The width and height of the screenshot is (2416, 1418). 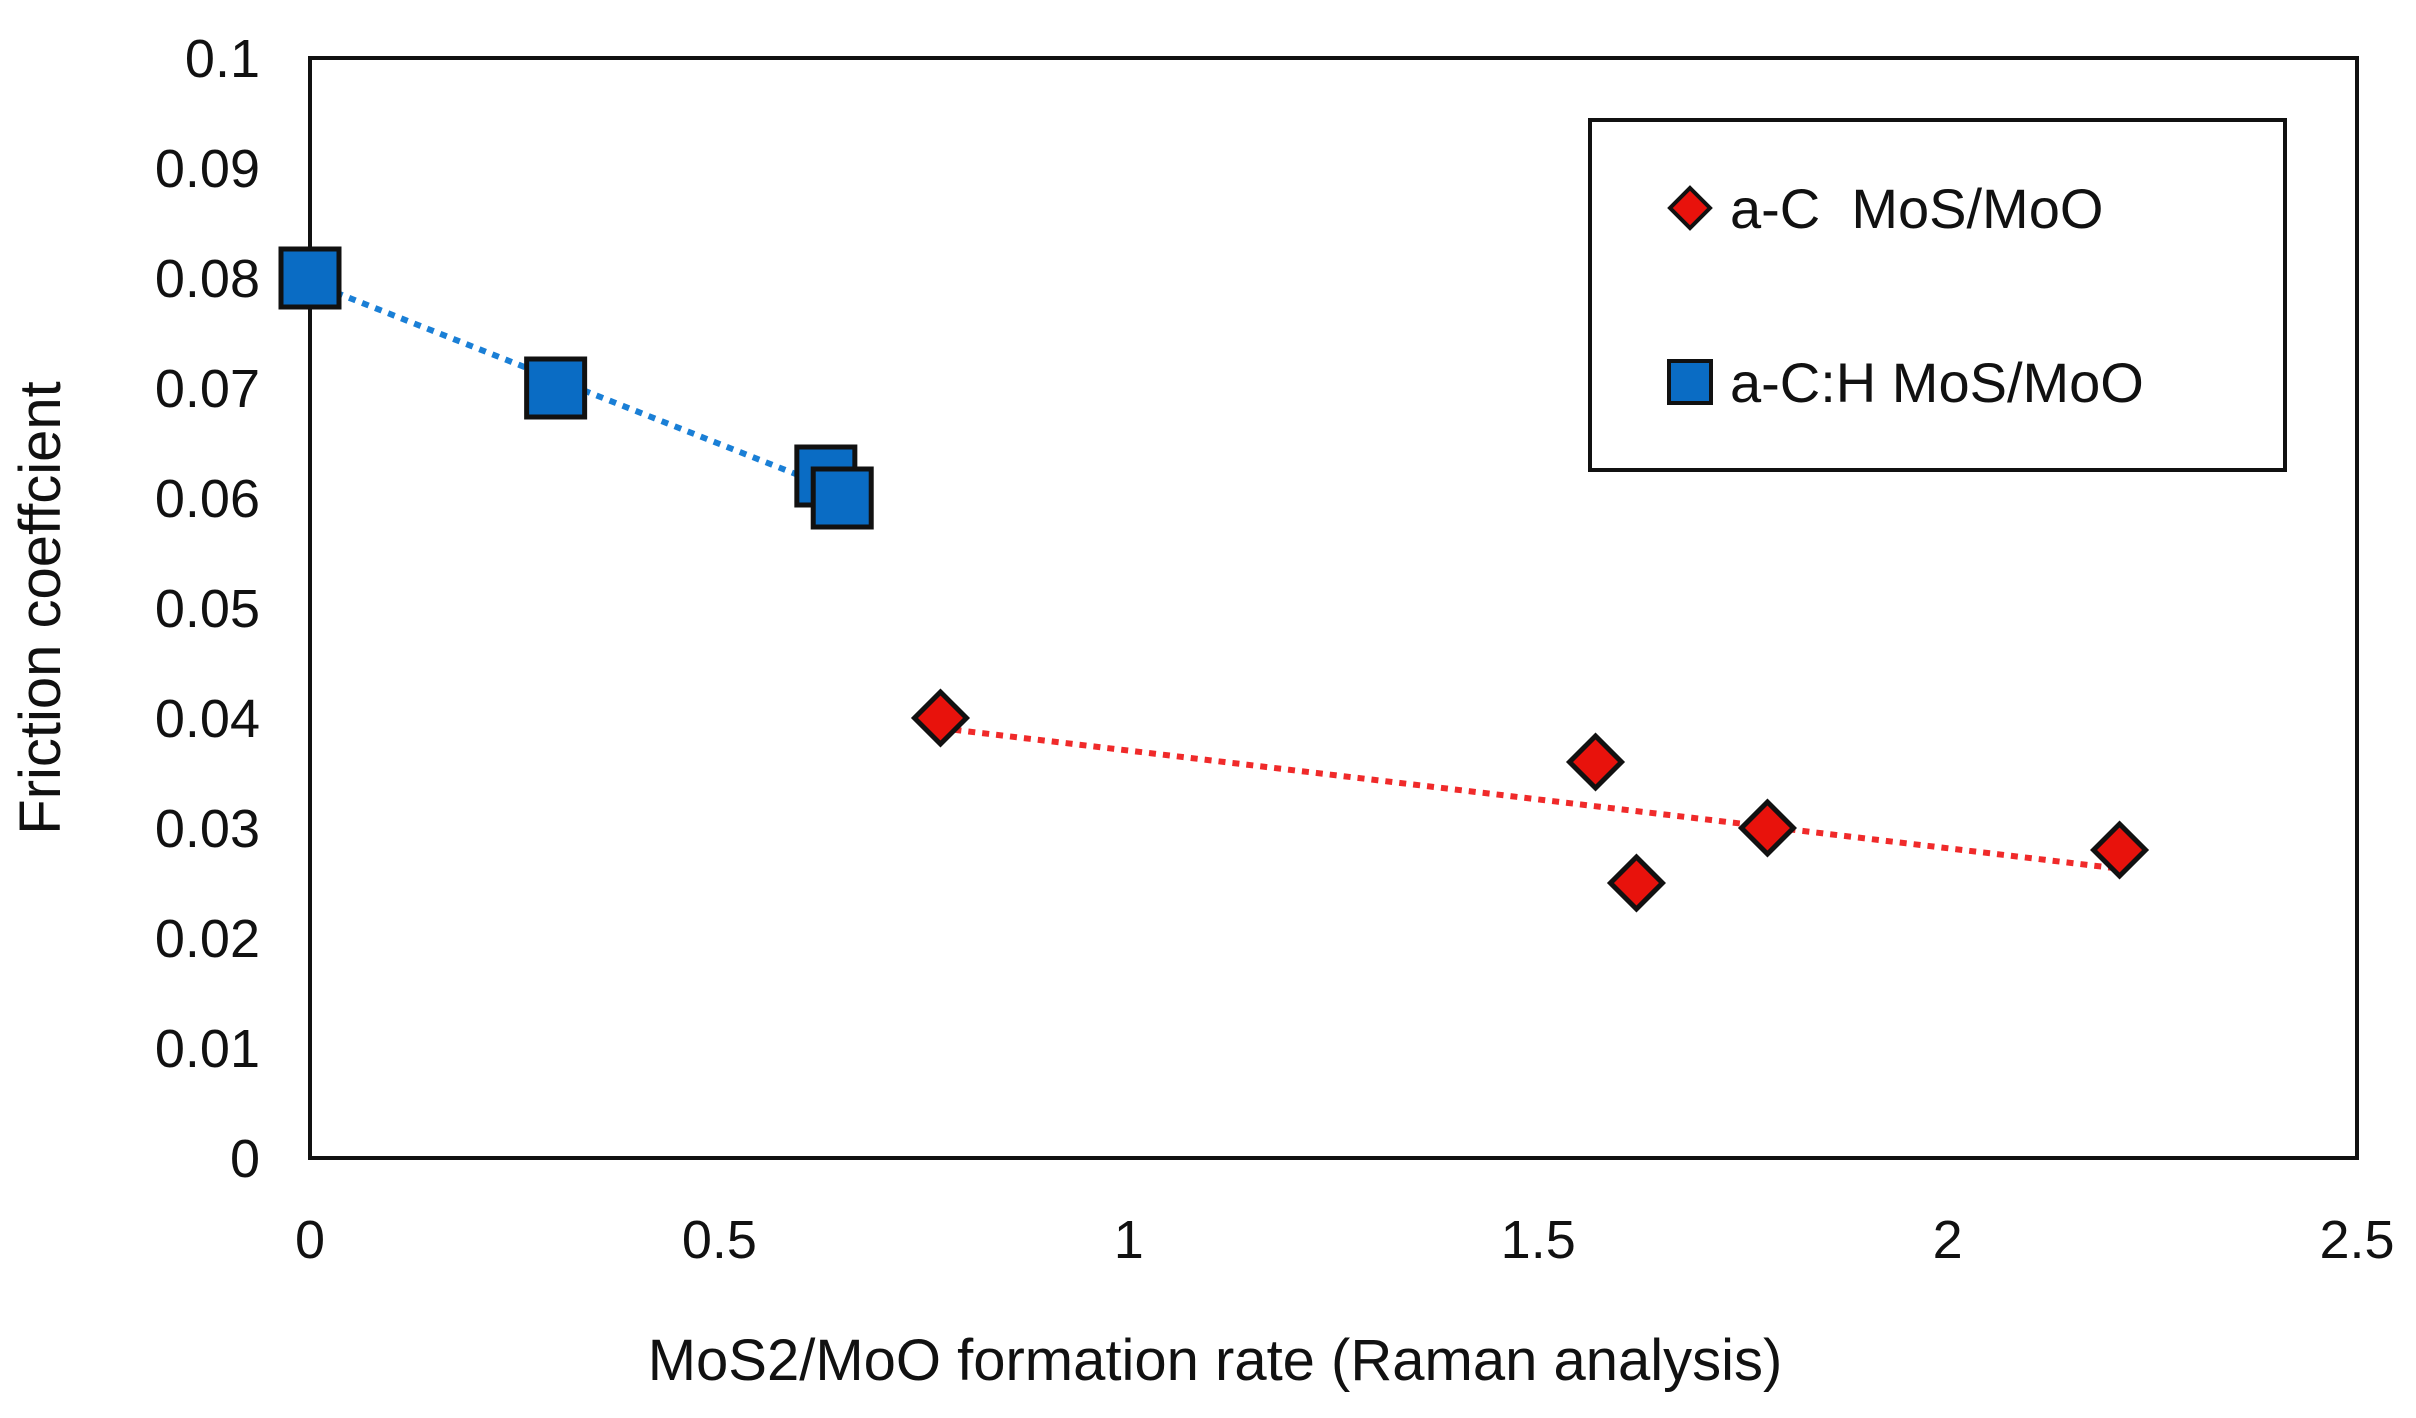 What do you see at coordinates (1905, 295) in the screenshot?
I see `legend-items: a-C MoS/MoO a-C:H MoS/MoO` at bounding box center [1905, 295].